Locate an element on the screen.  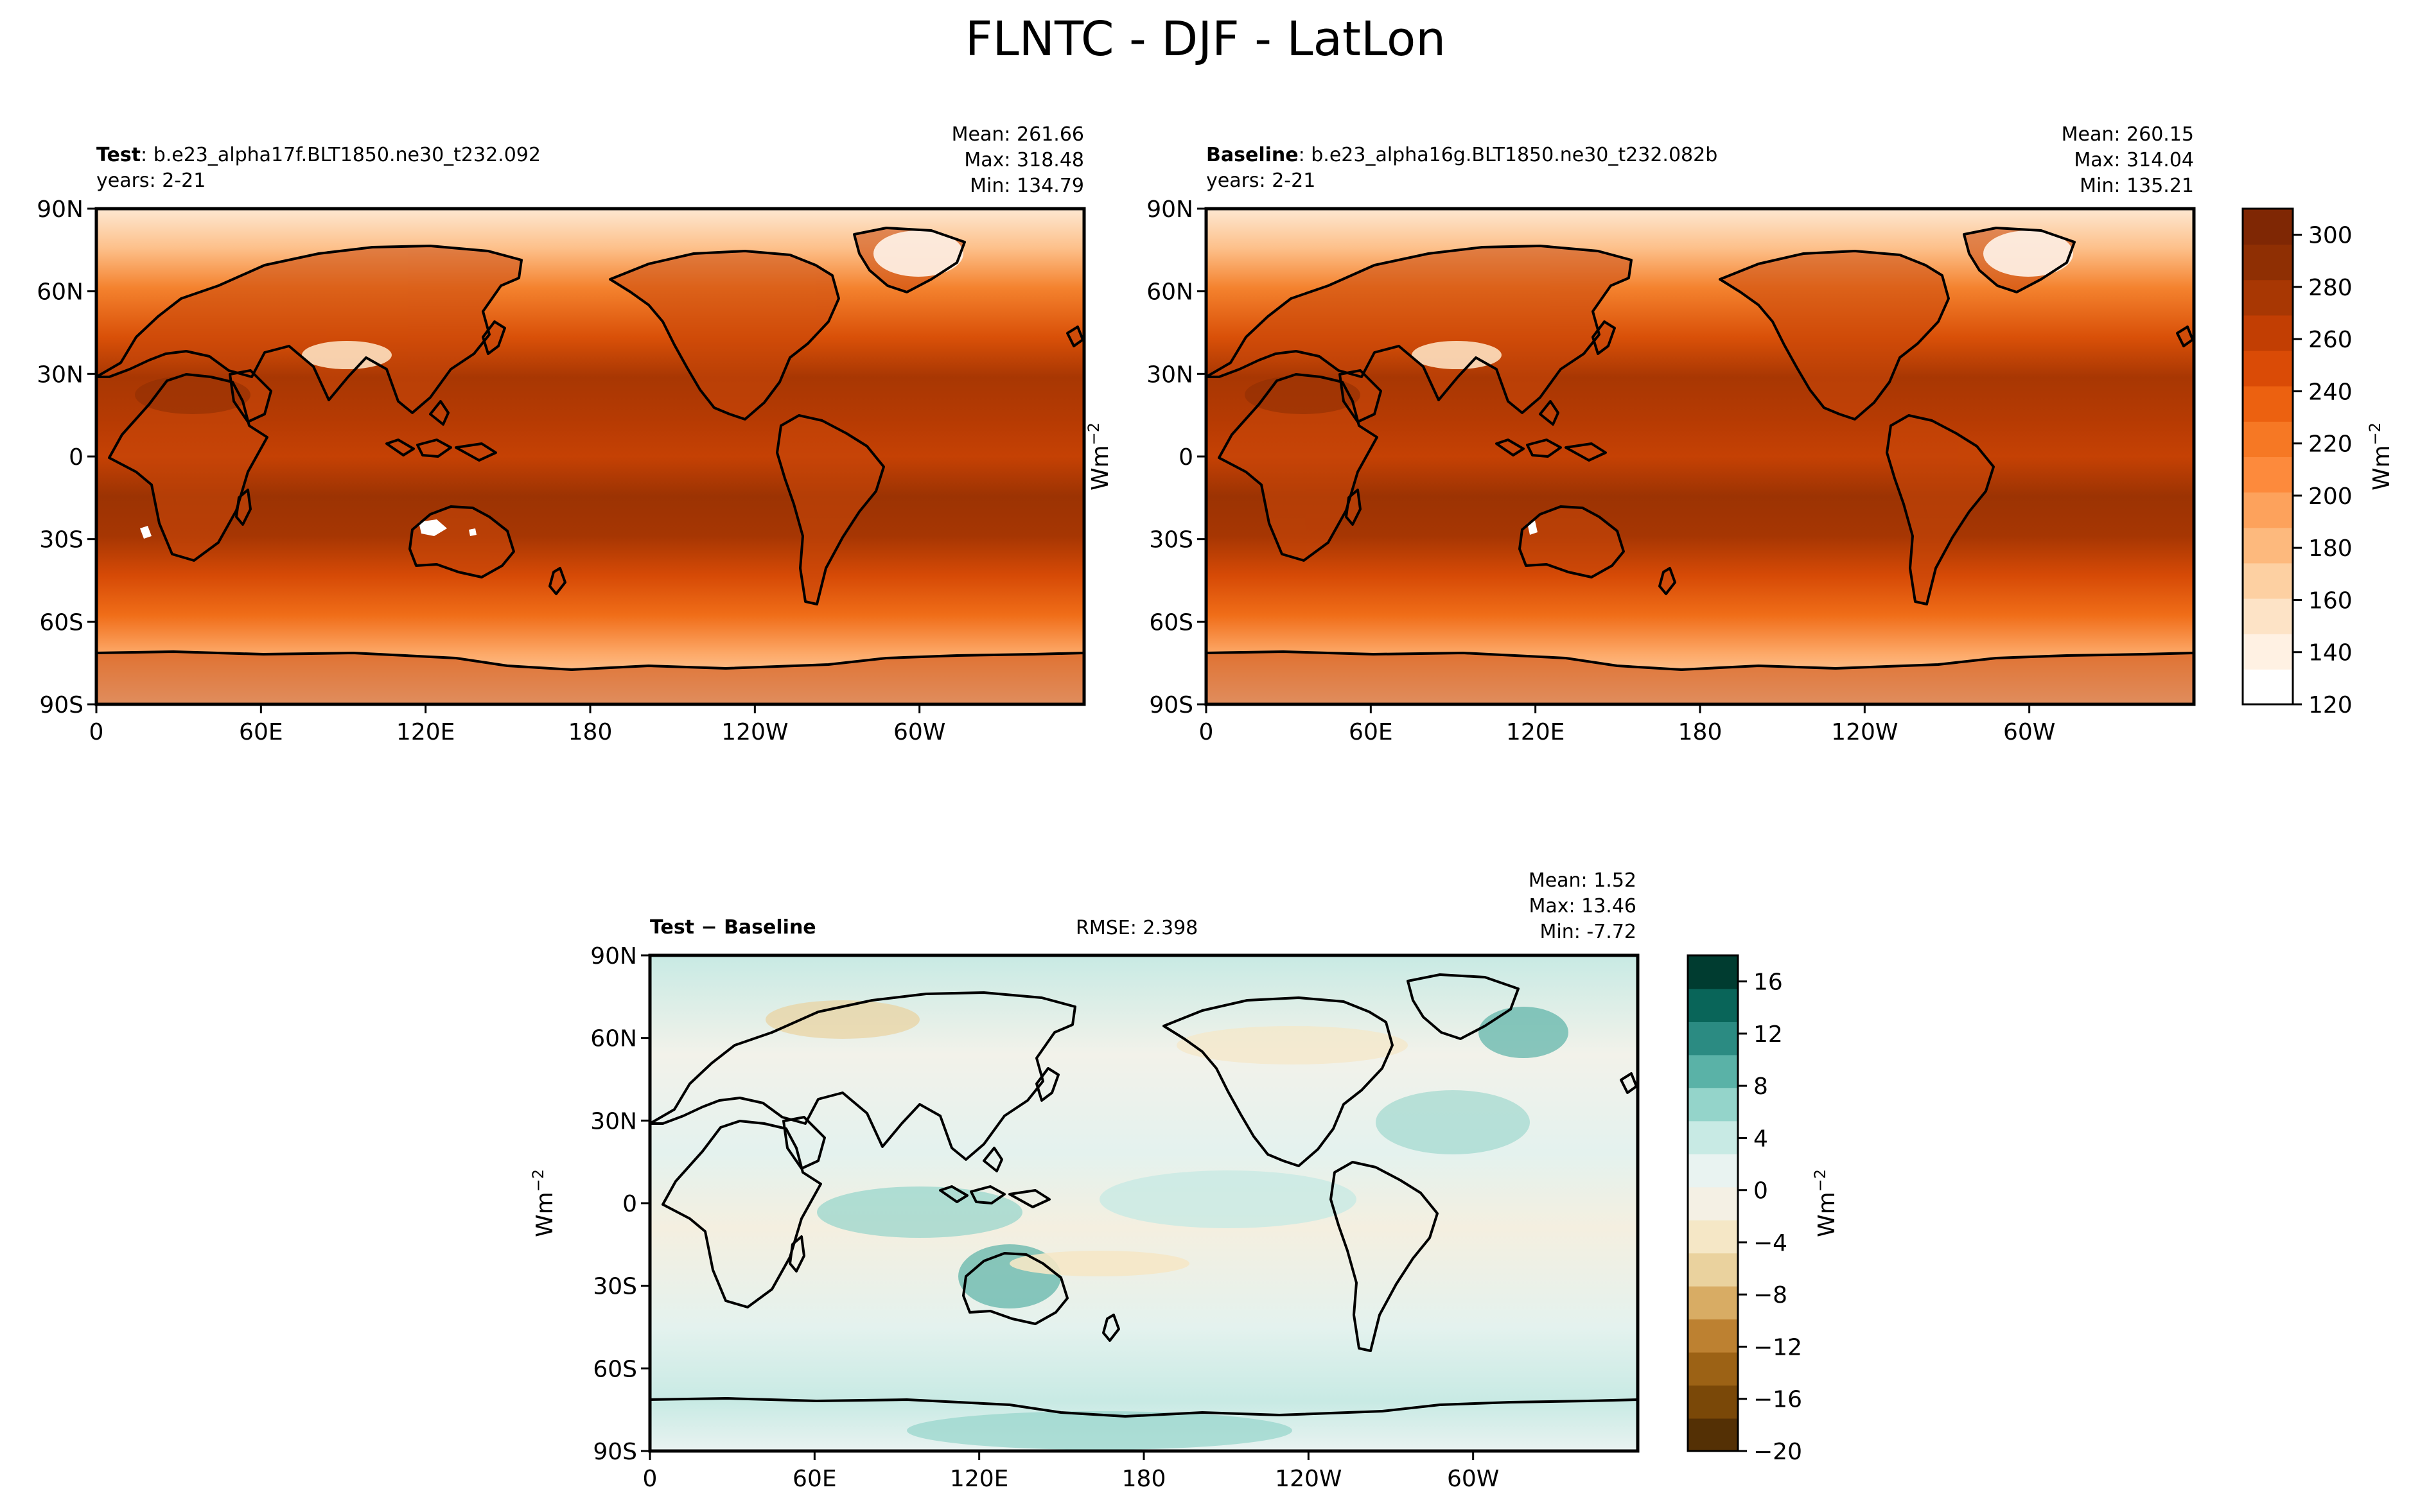
diff-title: Test − Baseline is located at coordinates (733, 928).